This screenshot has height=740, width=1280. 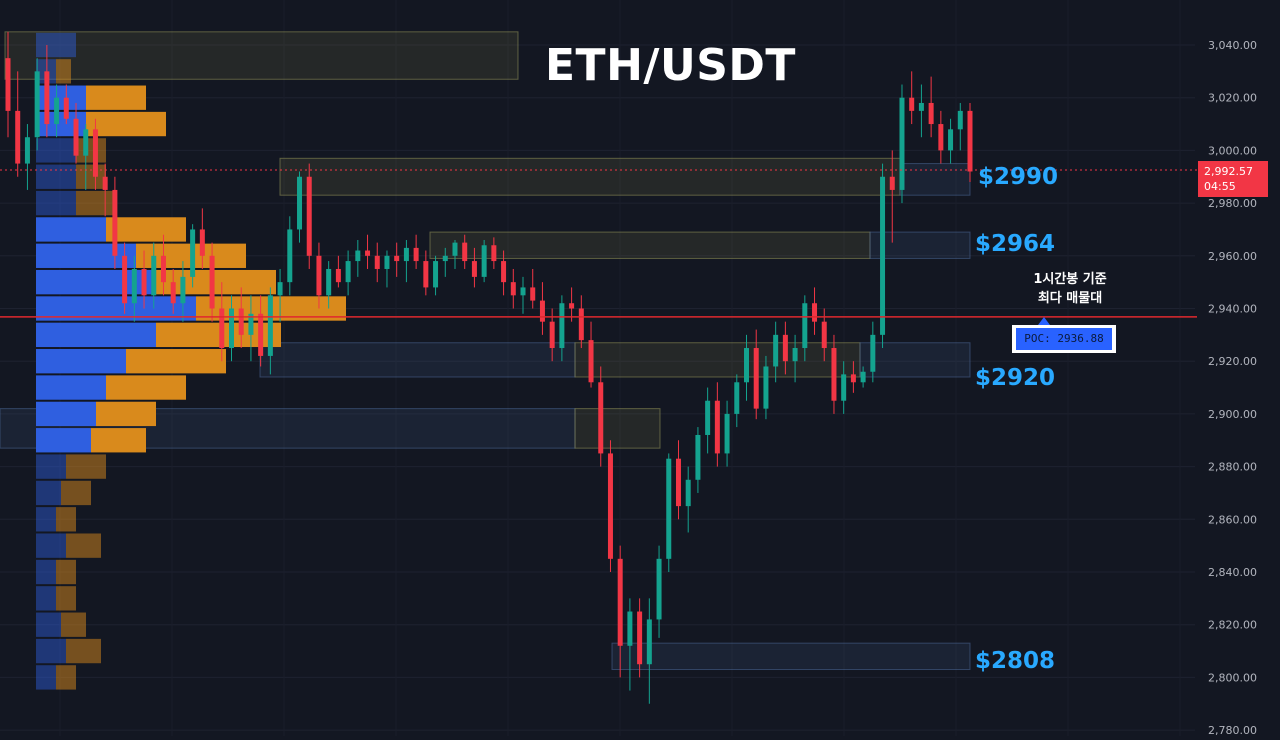 I want to click on zone-top, so click(x=261, y=55).